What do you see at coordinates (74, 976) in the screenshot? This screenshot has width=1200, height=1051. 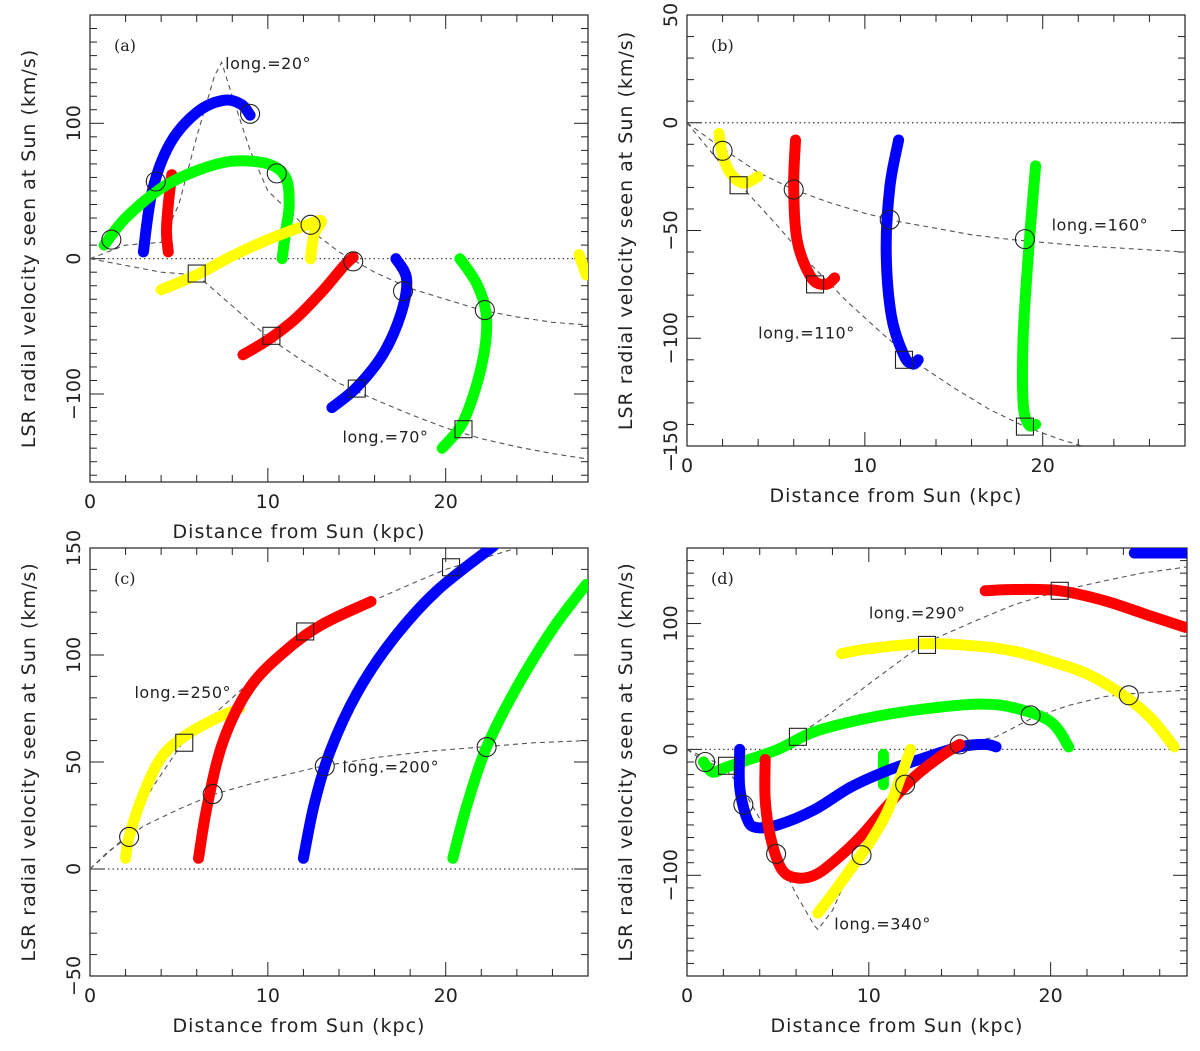 I see `y-tick-label: −50` at bounding box center [74, 976].